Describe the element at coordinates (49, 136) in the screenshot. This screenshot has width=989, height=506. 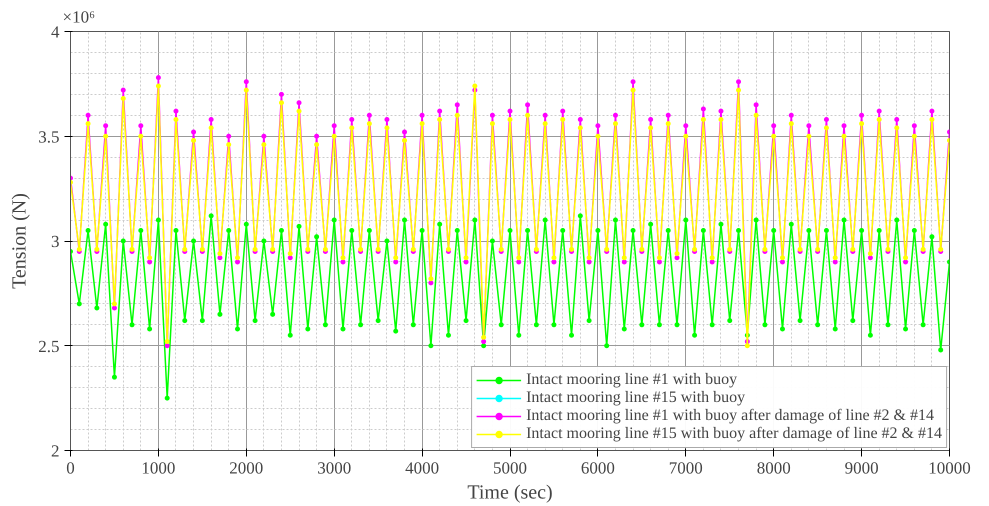
I see `y-tick-label: 3.5` at that location.